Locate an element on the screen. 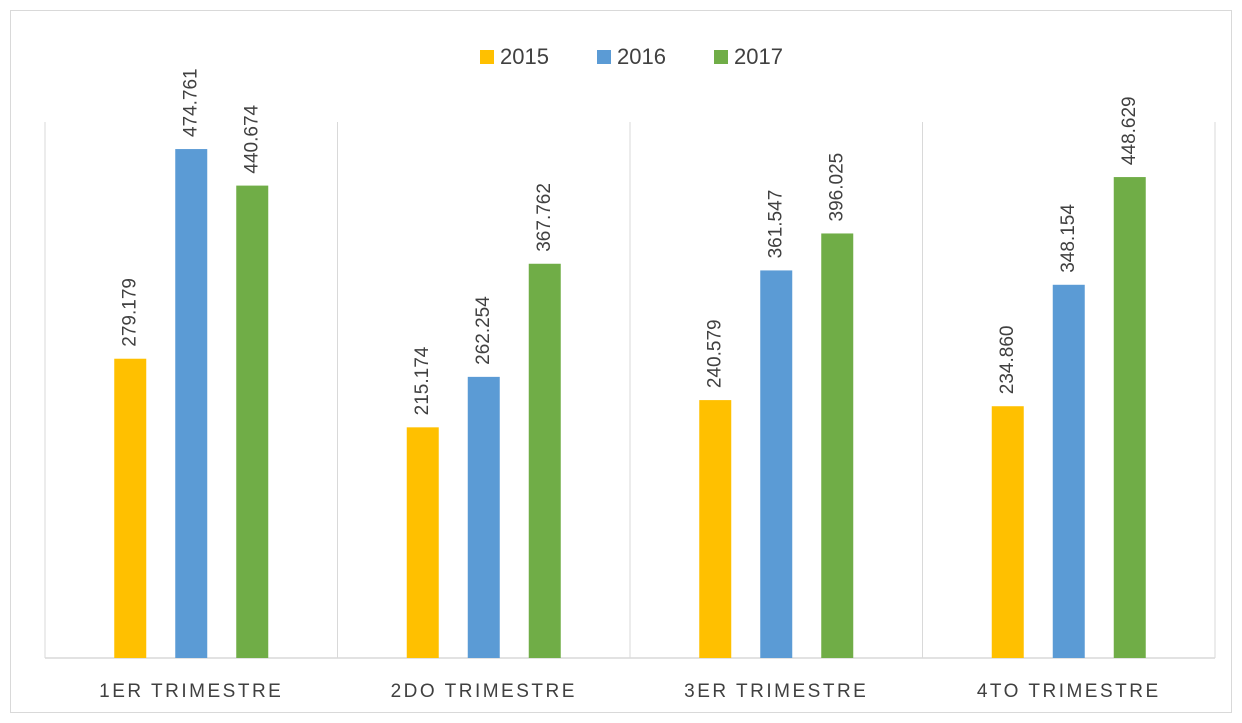 The height and width of the screenshot is (723, 1242). x-tick-label: 3ER TRIMESTRE is located at coordinates (776, 691).